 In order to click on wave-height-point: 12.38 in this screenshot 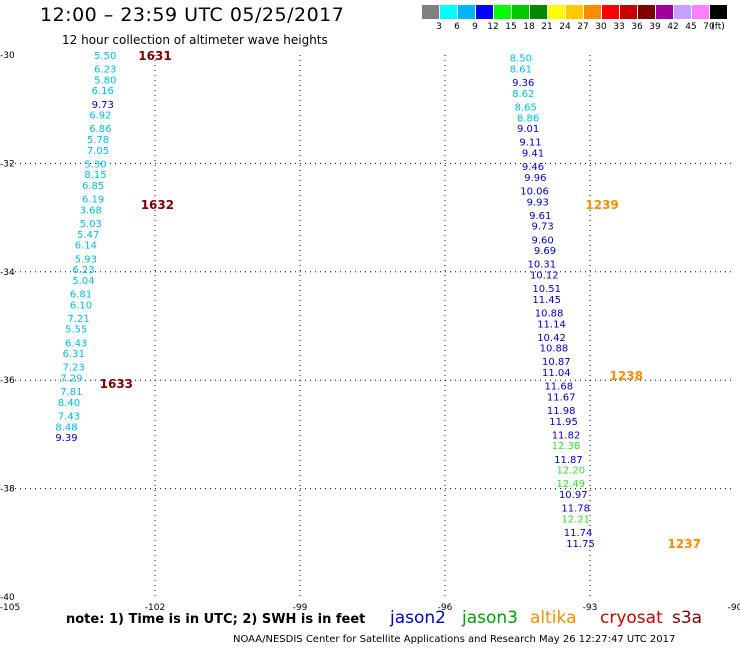, I will do `click(566, 446)`.